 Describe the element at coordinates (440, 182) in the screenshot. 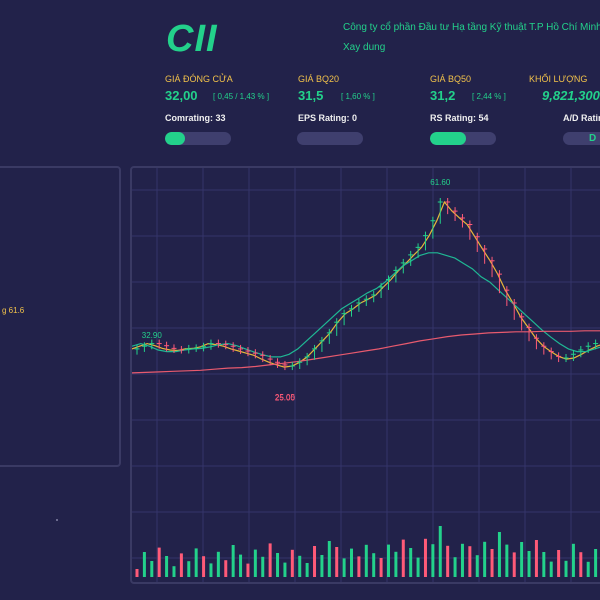

I see `peak-label: 61.60` at that location.